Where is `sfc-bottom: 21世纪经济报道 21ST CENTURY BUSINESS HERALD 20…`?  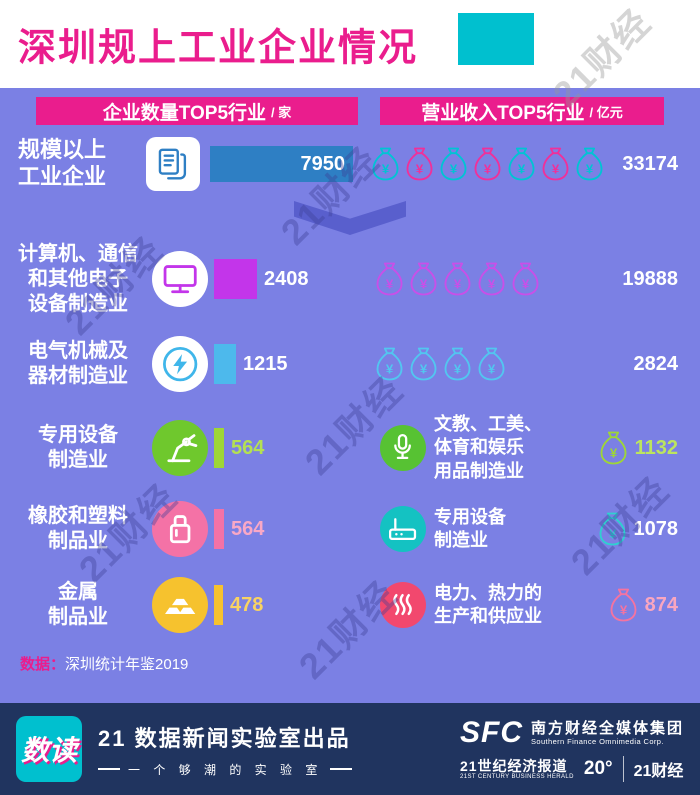 sfc-bottom: 21世纪经济报道 21ST CENTURY BUSINESS HERALD 20… is located at coordinates (572, 769).